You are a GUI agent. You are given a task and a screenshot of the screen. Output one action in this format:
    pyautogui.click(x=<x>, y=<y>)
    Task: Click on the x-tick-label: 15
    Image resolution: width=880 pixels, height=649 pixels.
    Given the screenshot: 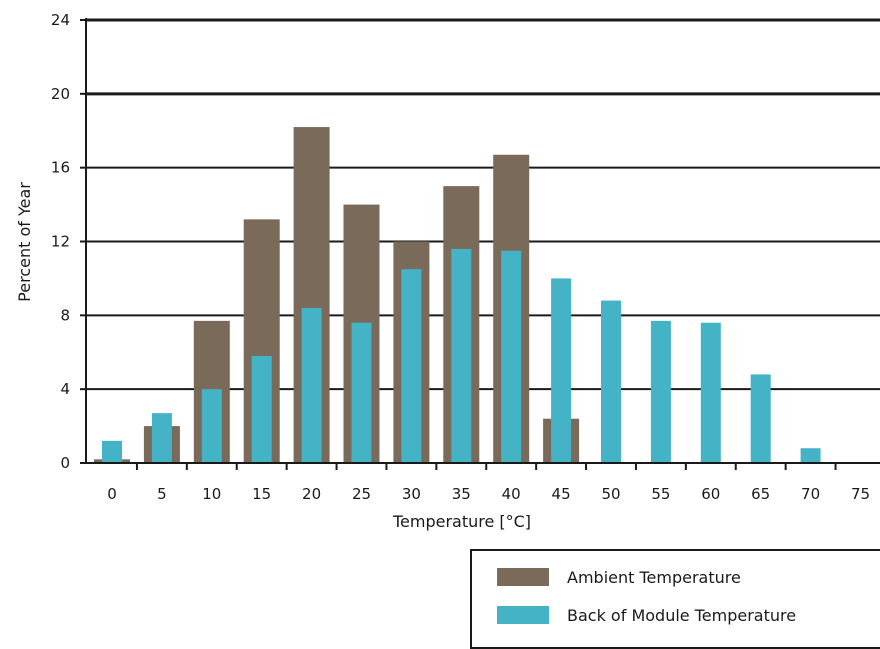 What is the action you would take?
    pyautogui.click(x=261, y=494)
    